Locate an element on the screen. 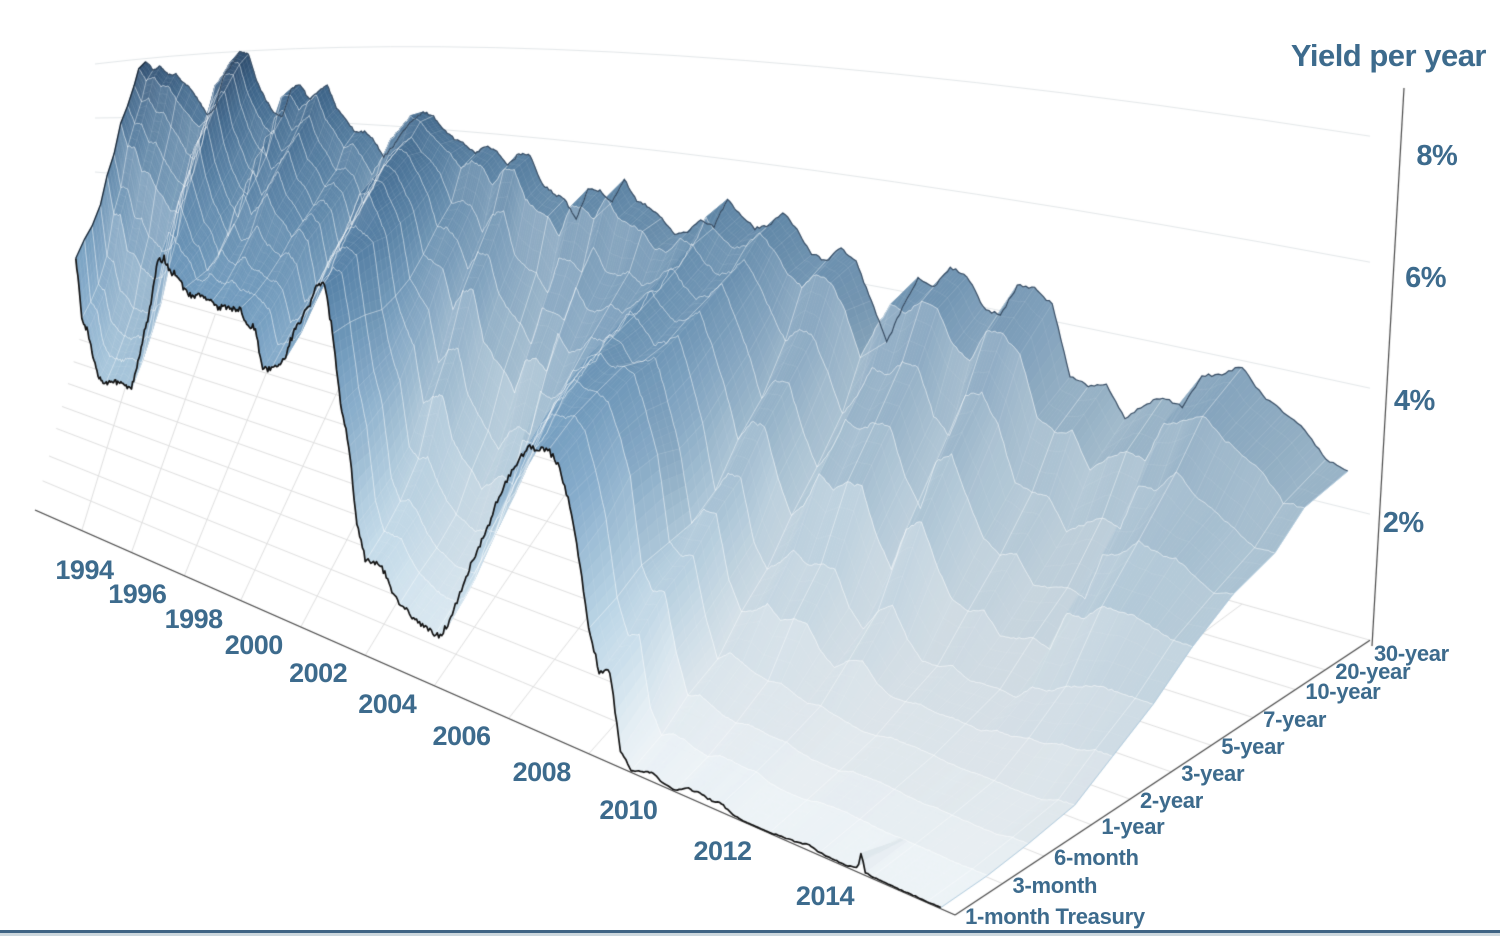  bottom-rule is located at coordinates (750, 931).